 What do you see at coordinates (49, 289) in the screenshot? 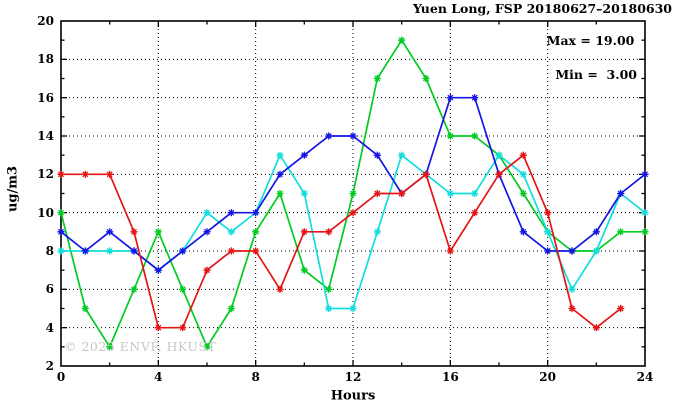
I see `y-tick-label: 6` at bounding box center [49, 289].